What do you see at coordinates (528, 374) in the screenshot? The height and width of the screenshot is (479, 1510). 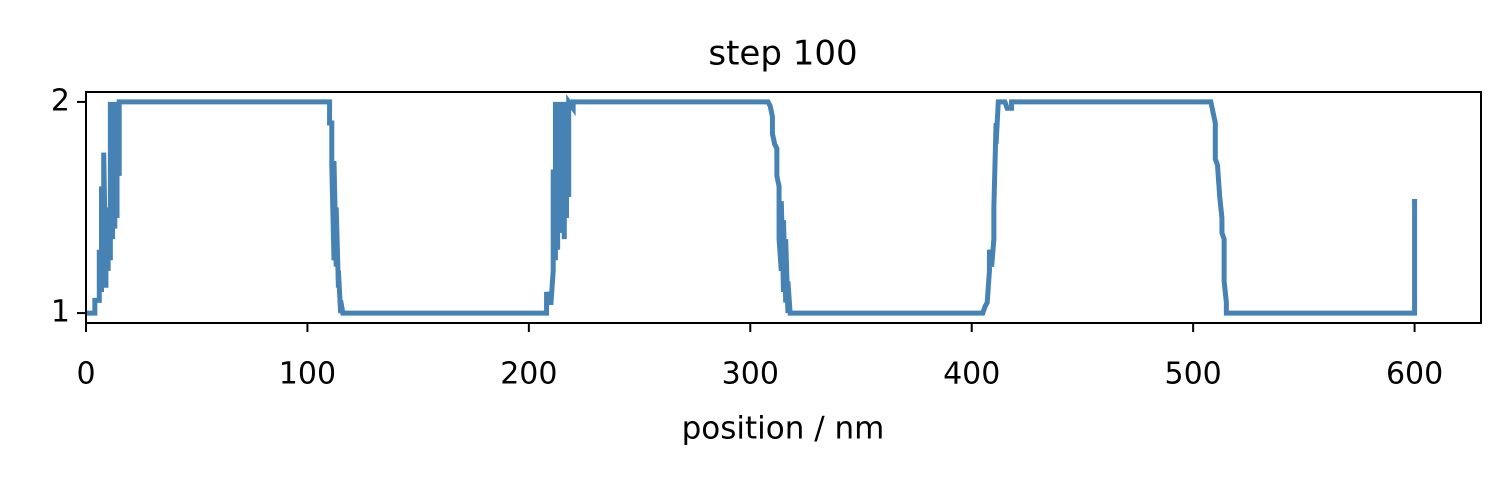 I see `x-tick-label: 200` at bounding box center [528, 374].